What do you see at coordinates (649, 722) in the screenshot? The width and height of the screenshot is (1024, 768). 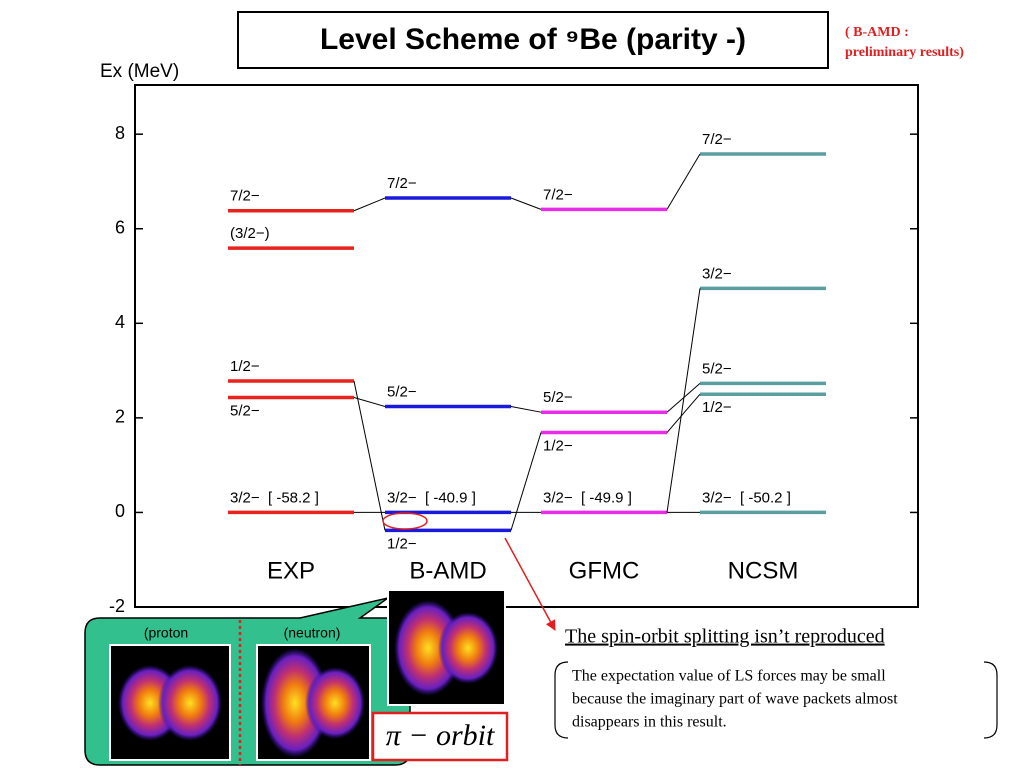 I see `comment-line: disappears in this result.` at bounding box center [649, 722].